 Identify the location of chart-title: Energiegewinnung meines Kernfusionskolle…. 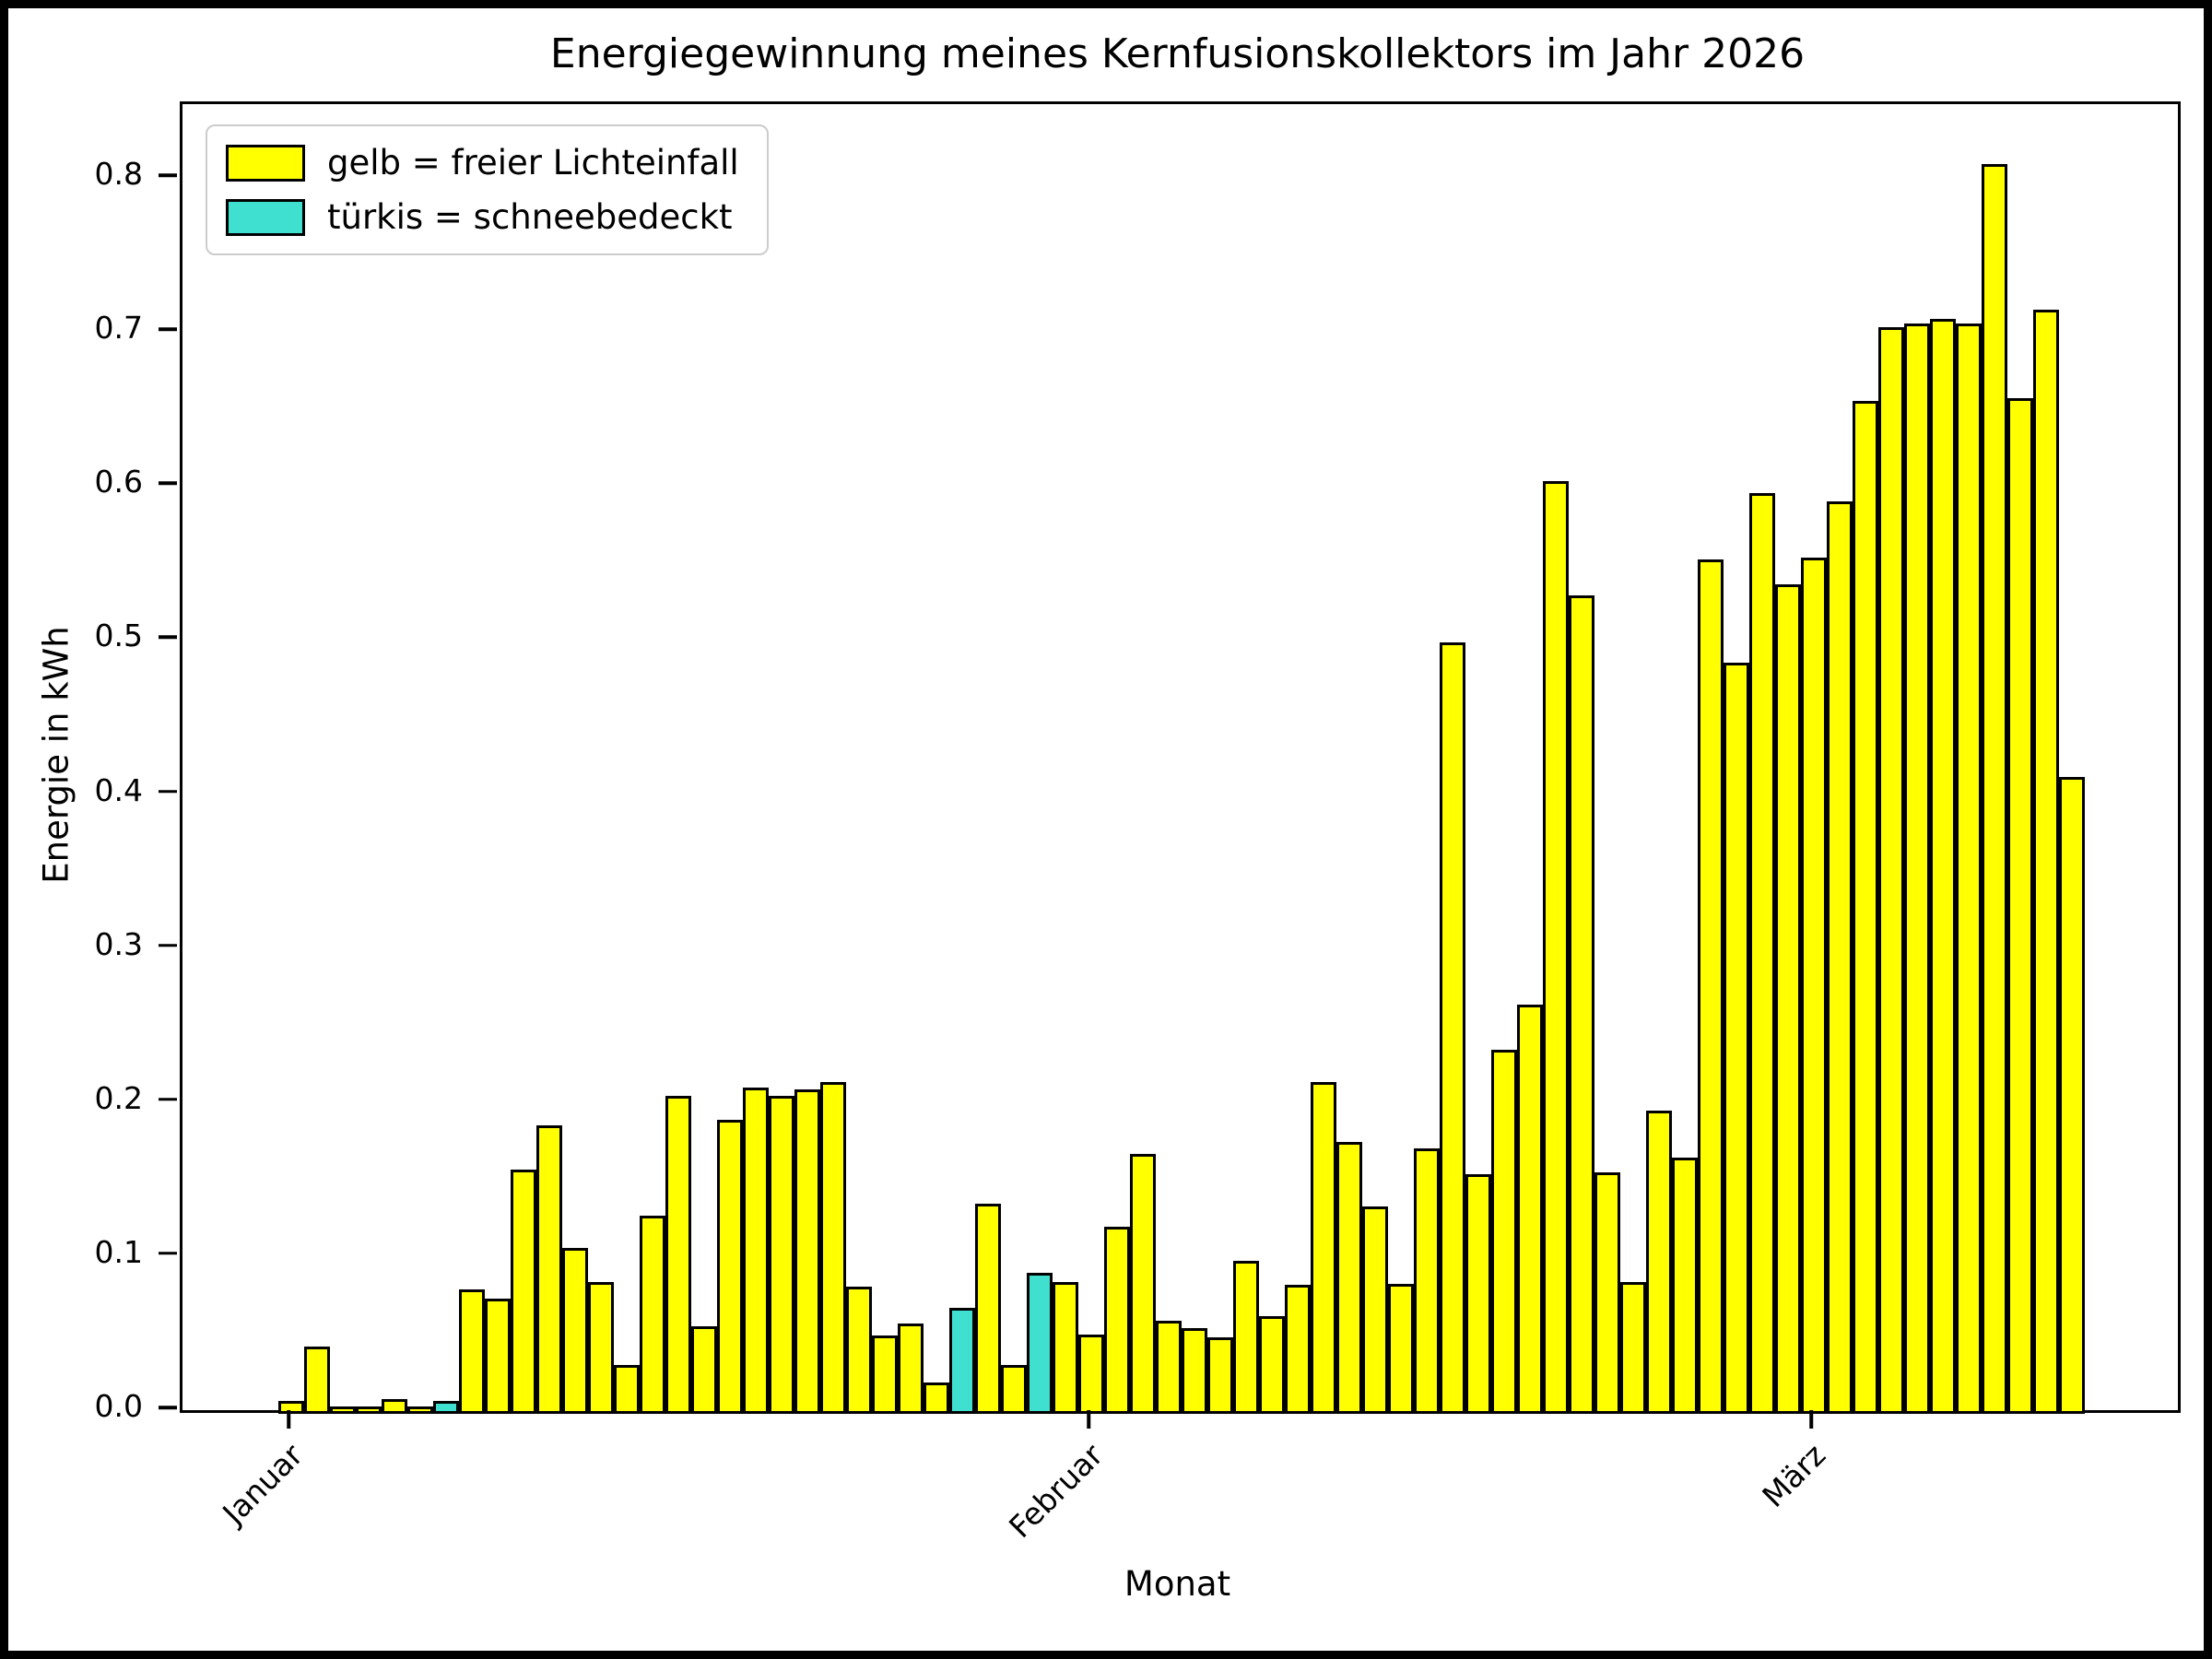
(1177, 53).